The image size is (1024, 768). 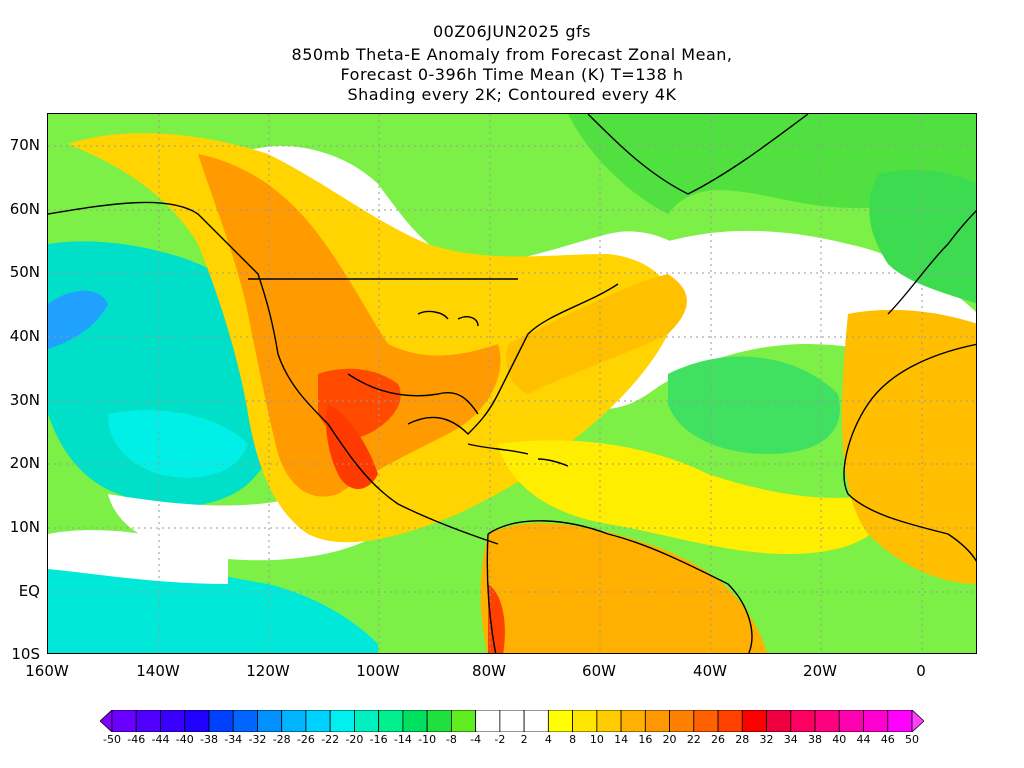 What do you see at coordinates (619, 586) in the screenshot?
I see `south-america-coast` at bounding box center [619, 586].